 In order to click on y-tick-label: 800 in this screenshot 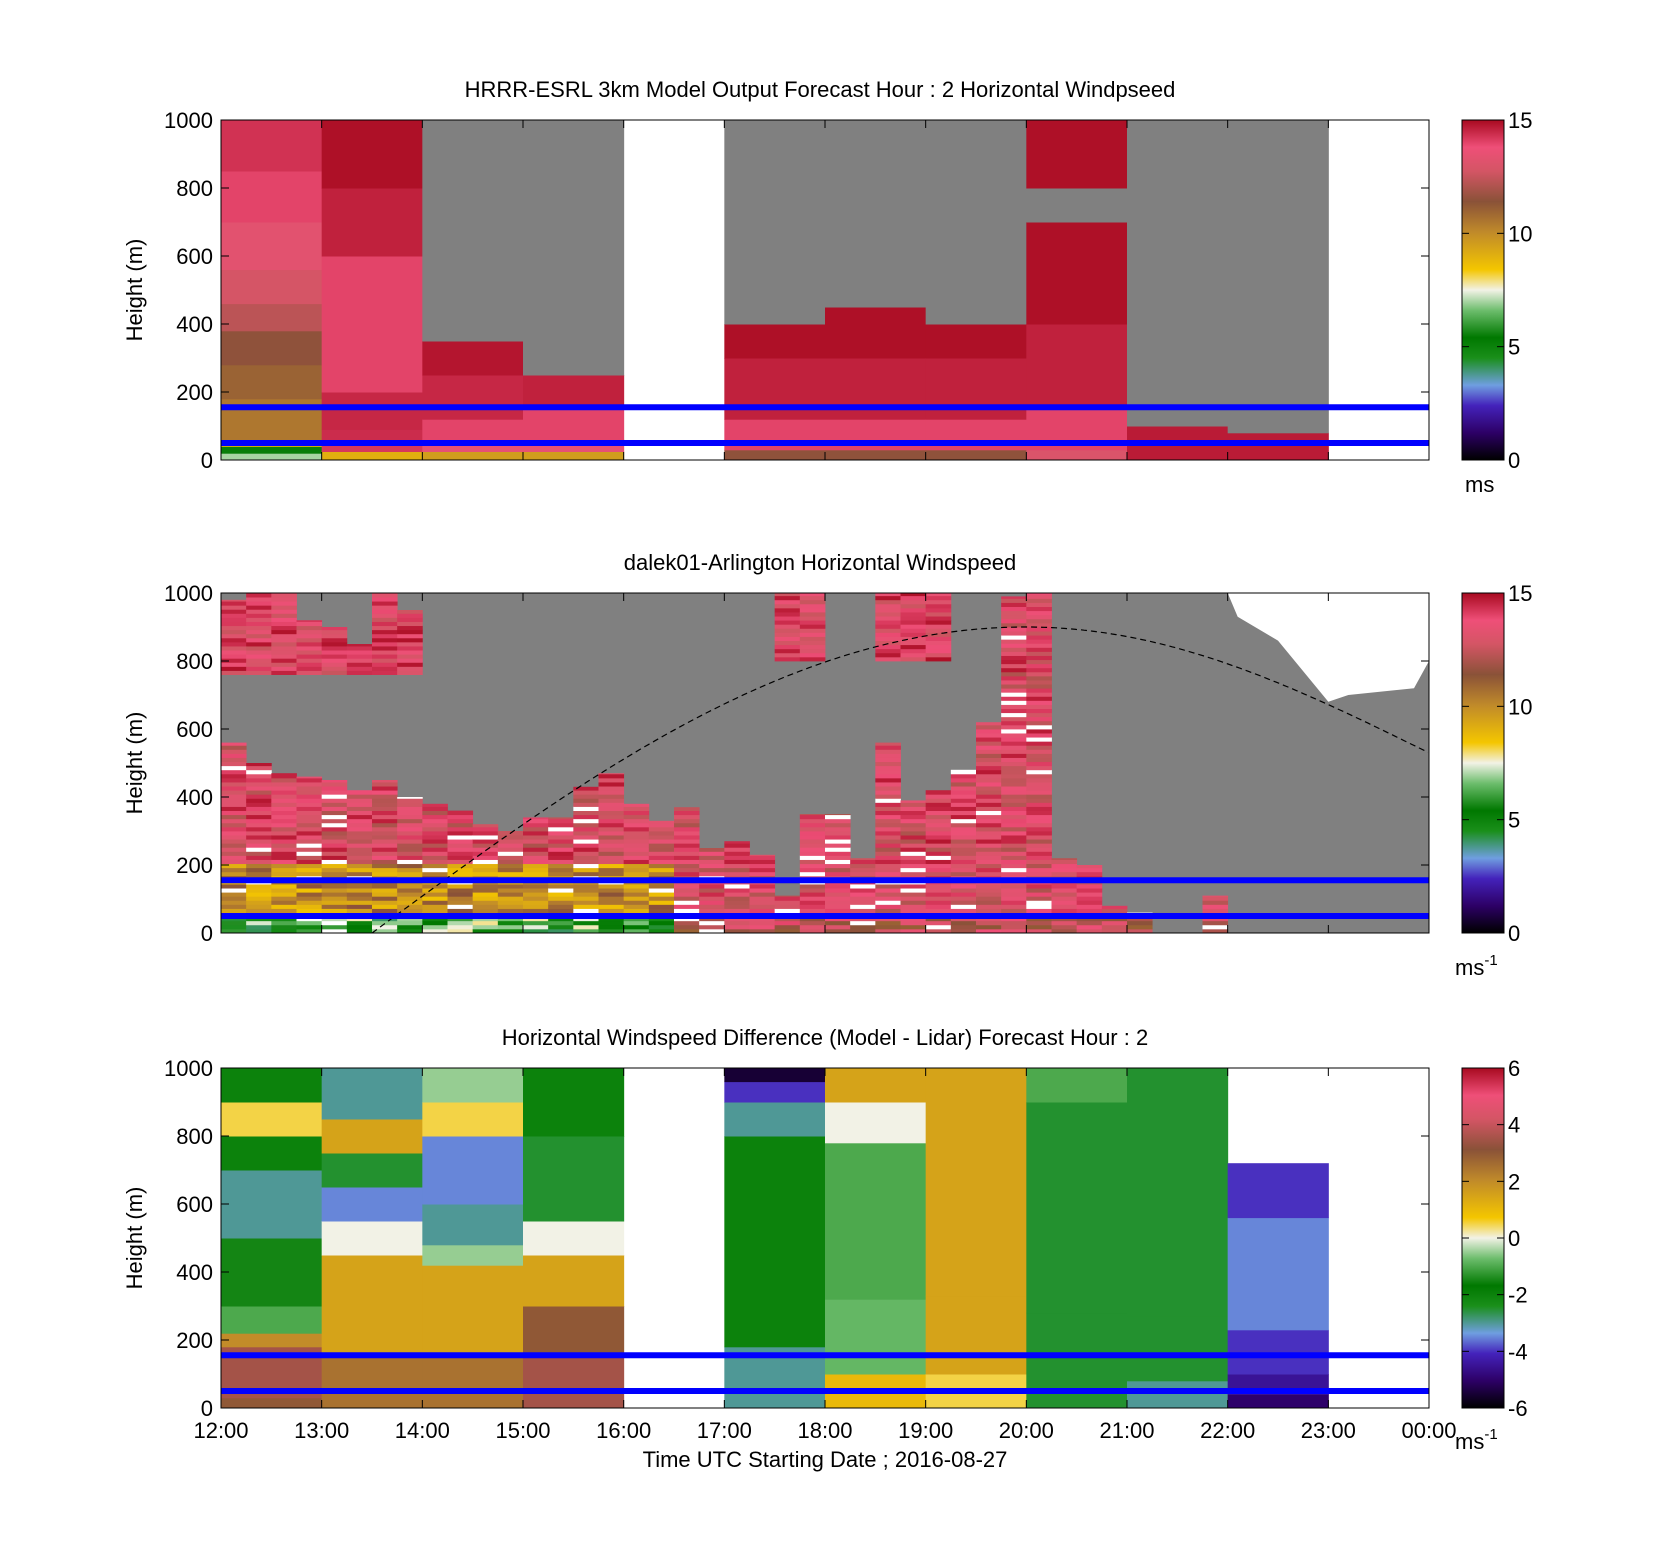, I will do `click(194, 661)`.